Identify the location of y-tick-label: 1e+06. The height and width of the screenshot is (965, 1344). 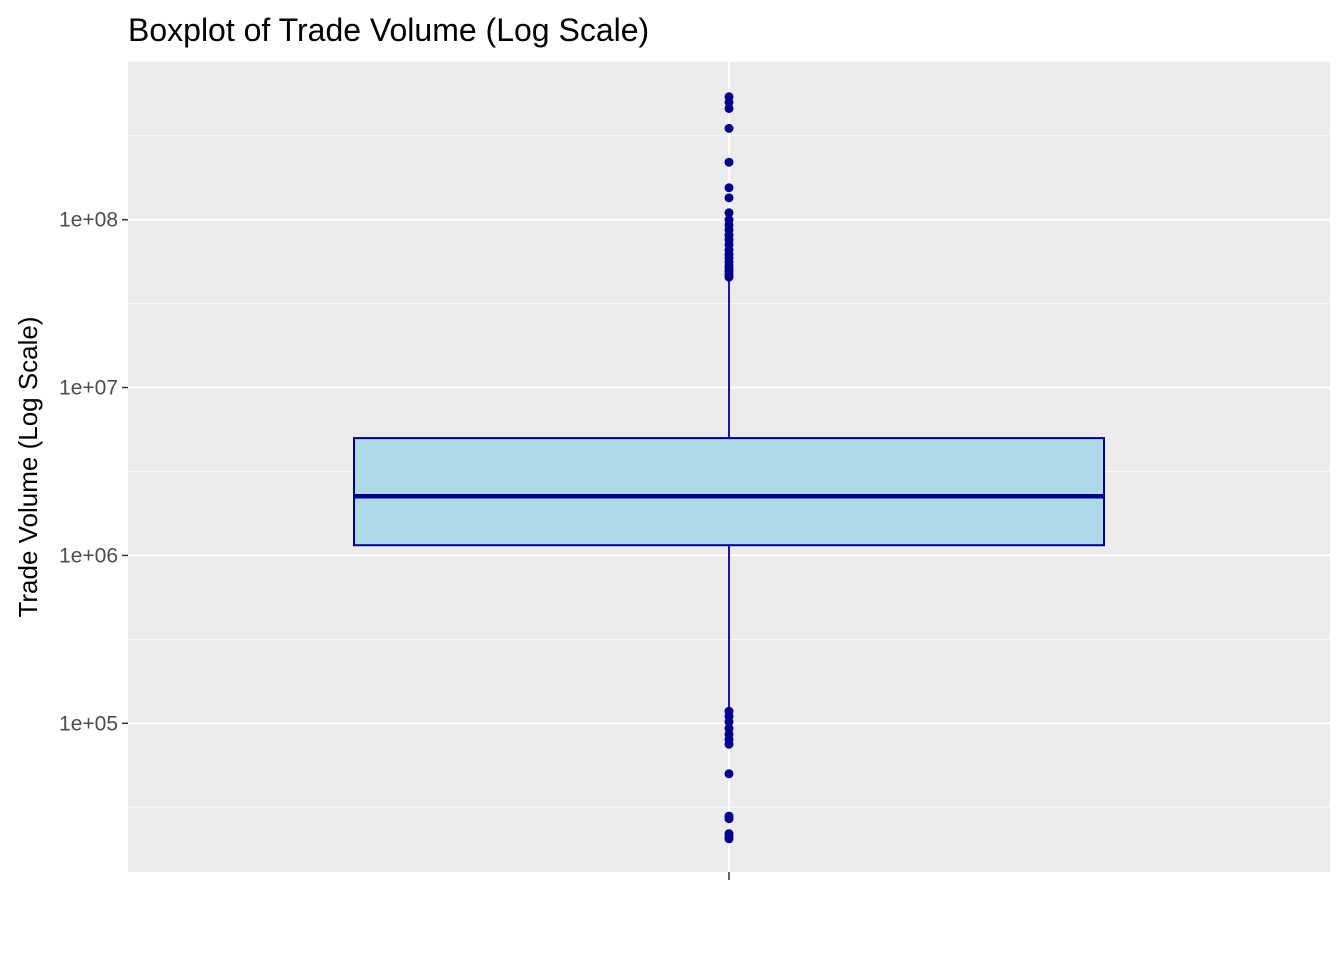
(88, 555).